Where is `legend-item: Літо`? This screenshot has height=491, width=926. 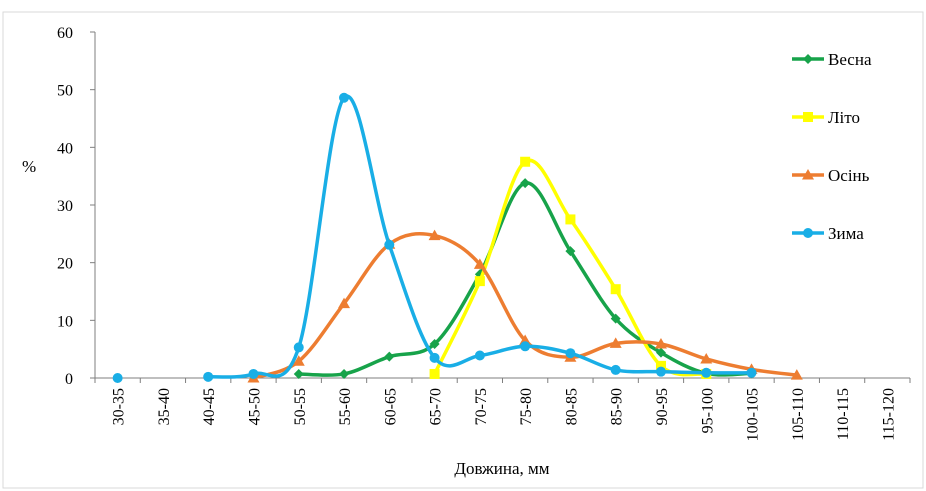
legend-item: Літо is located at coordinates (826, 117).